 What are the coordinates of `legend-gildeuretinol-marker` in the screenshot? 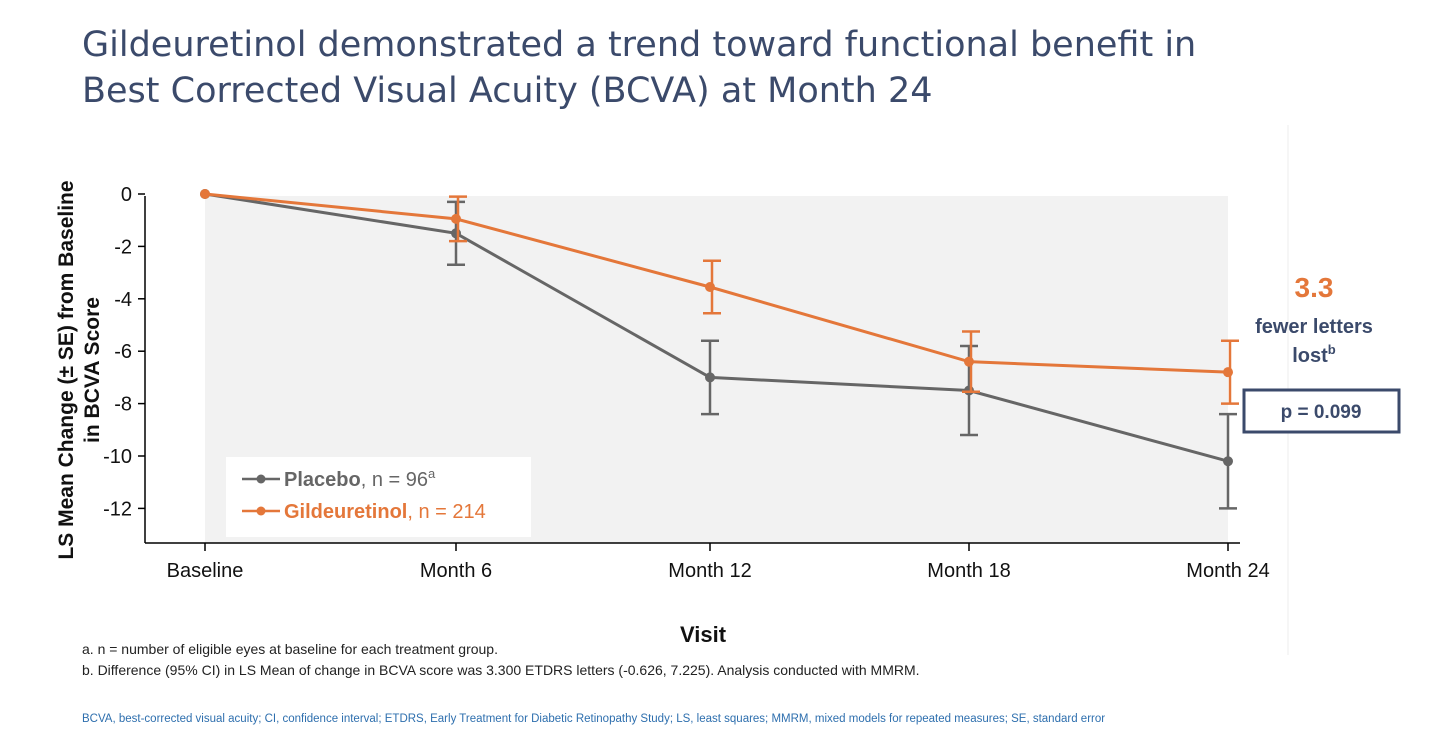 It's located at (261, 511).